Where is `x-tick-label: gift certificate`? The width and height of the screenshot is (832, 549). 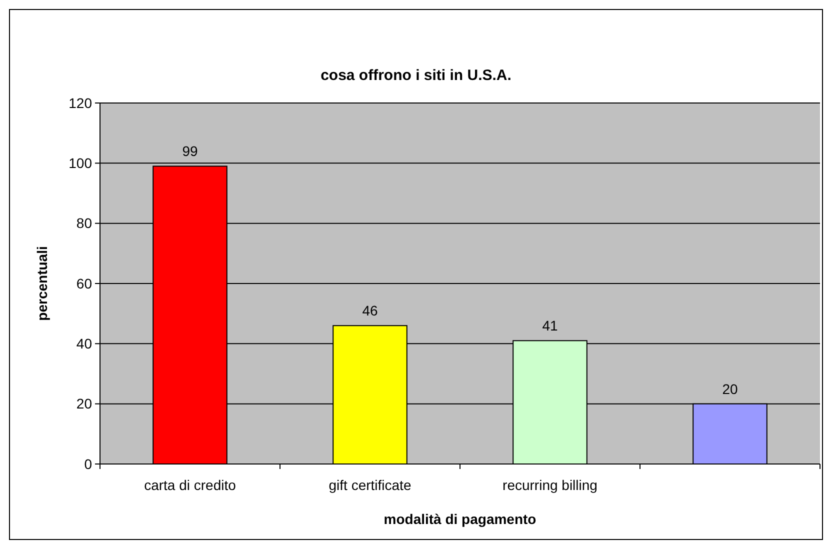 x-tick-label: gift certificate is located at coordinates (370, 485).